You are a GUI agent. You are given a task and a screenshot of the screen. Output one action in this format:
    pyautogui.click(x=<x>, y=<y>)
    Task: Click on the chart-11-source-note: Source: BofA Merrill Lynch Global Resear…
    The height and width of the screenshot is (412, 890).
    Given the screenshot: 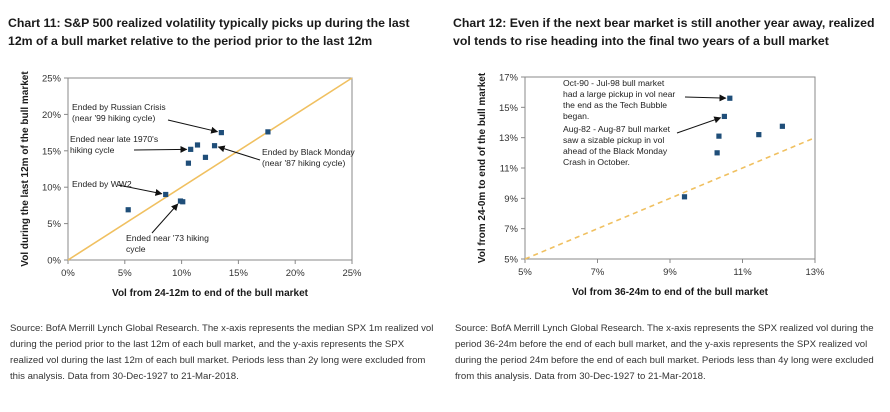 What is the action you would take?
    pyautogui.click(x=222, y=352)
    